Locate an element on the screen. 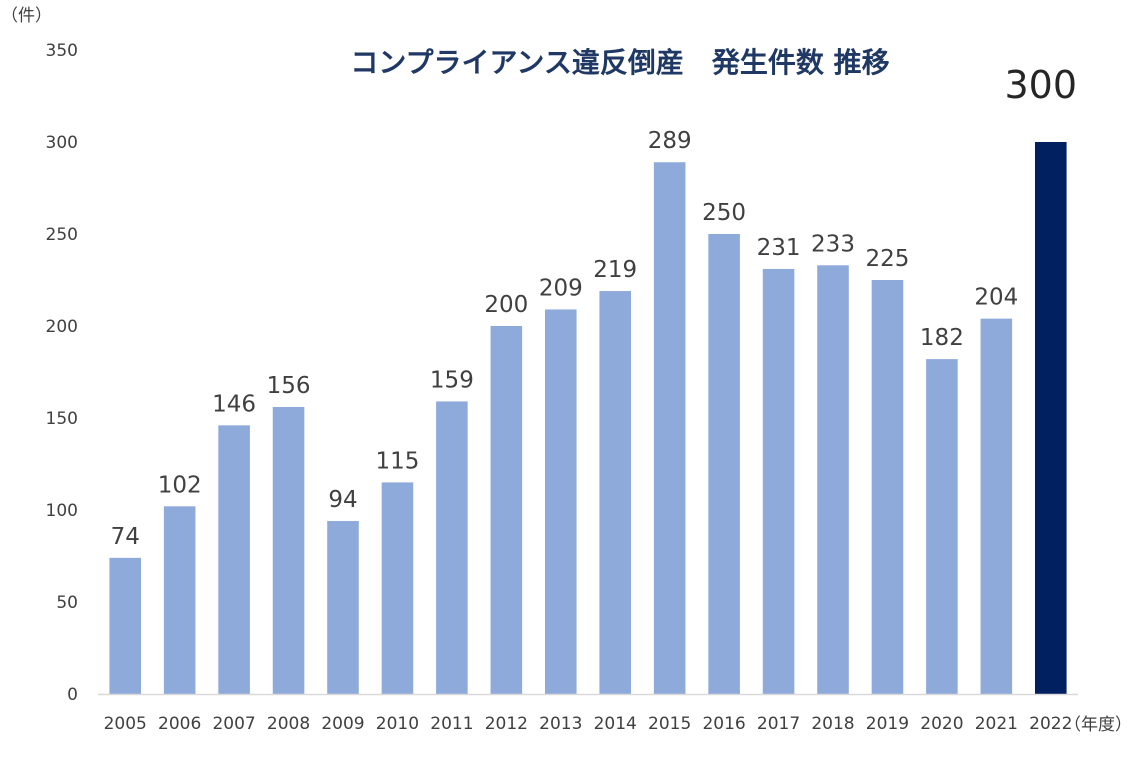 This screenshot has width=1148, height=758. data-label: 182 is located at coordinates (942, 338).